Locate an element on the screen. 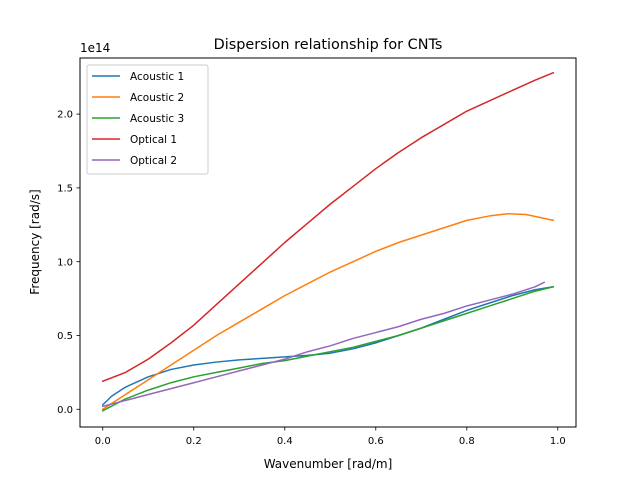 The height and width of the screenshot is (480, 640). y-tick-label: 1.5 is located at coordinates (65, 188).